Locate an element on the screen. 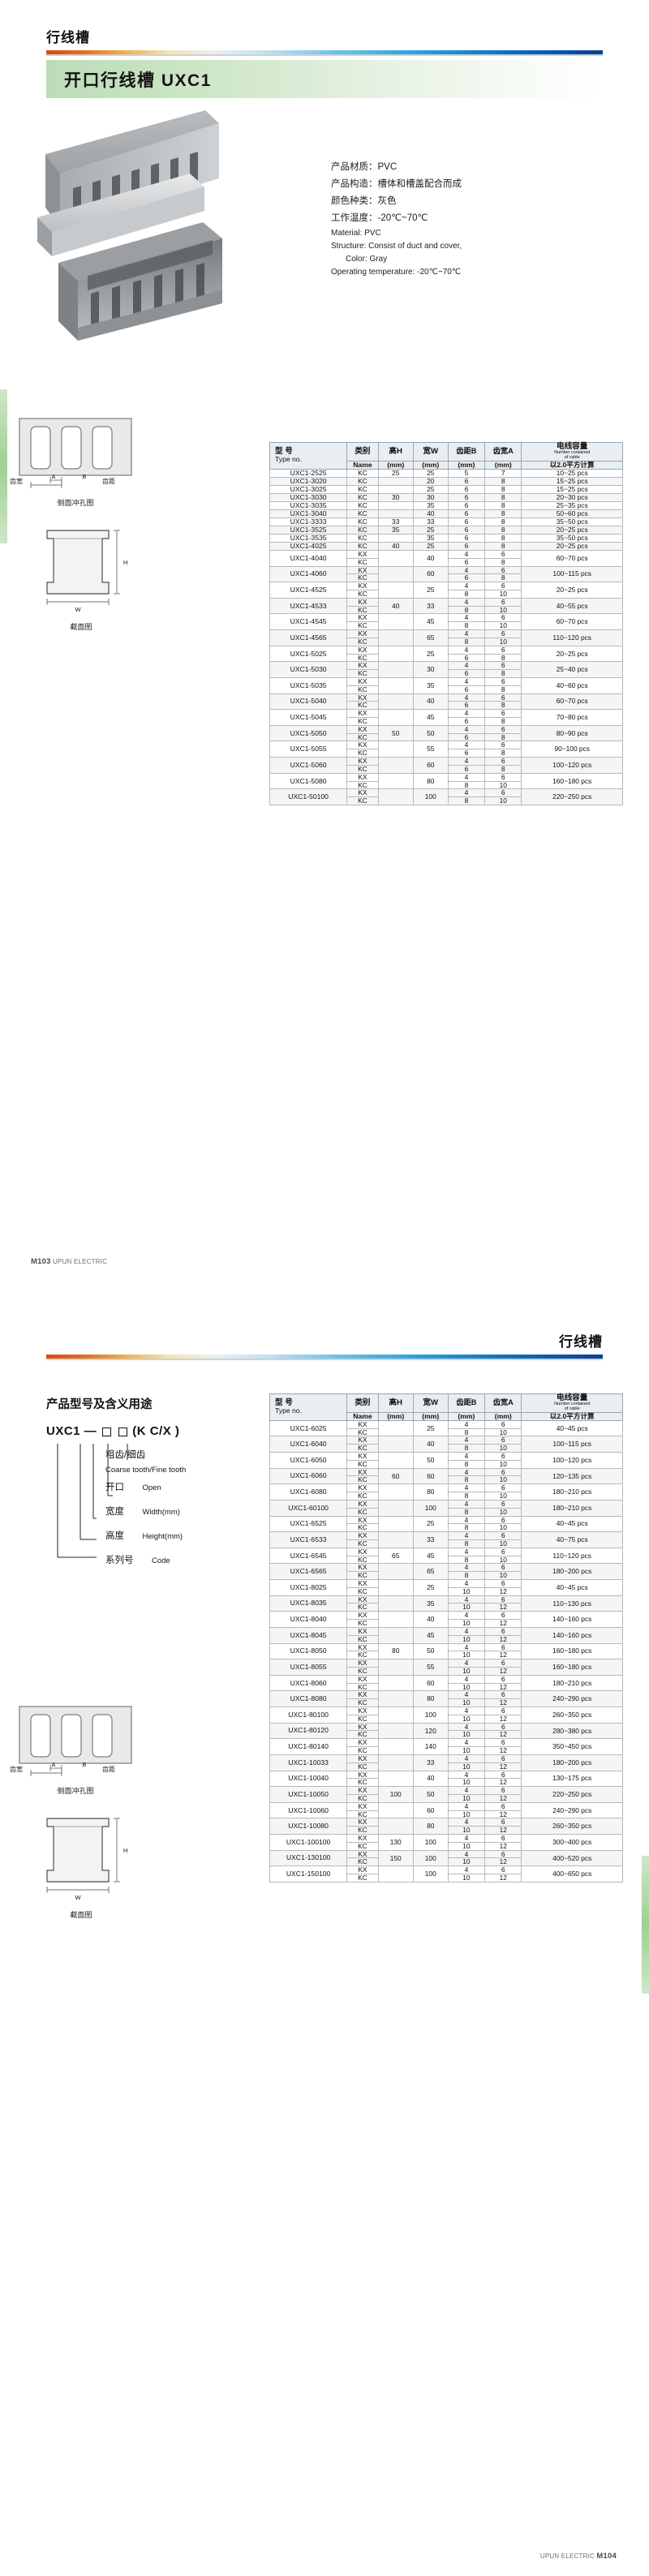 The image size is (649, 2576). label-tooth-width: 齿宽 is located at coordinates (16, 481).